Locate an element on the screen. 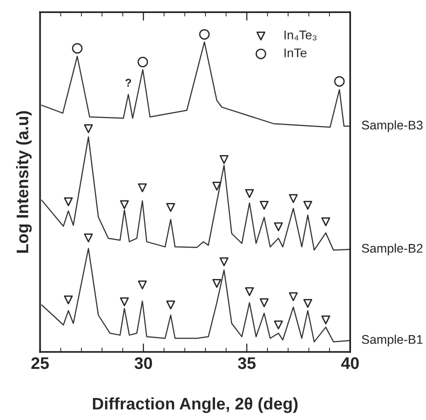 This screenshot has height=420, width=426. x-axis-title: Diffraction Angle, 2θ (deg) is located at coordinates (195, 405).